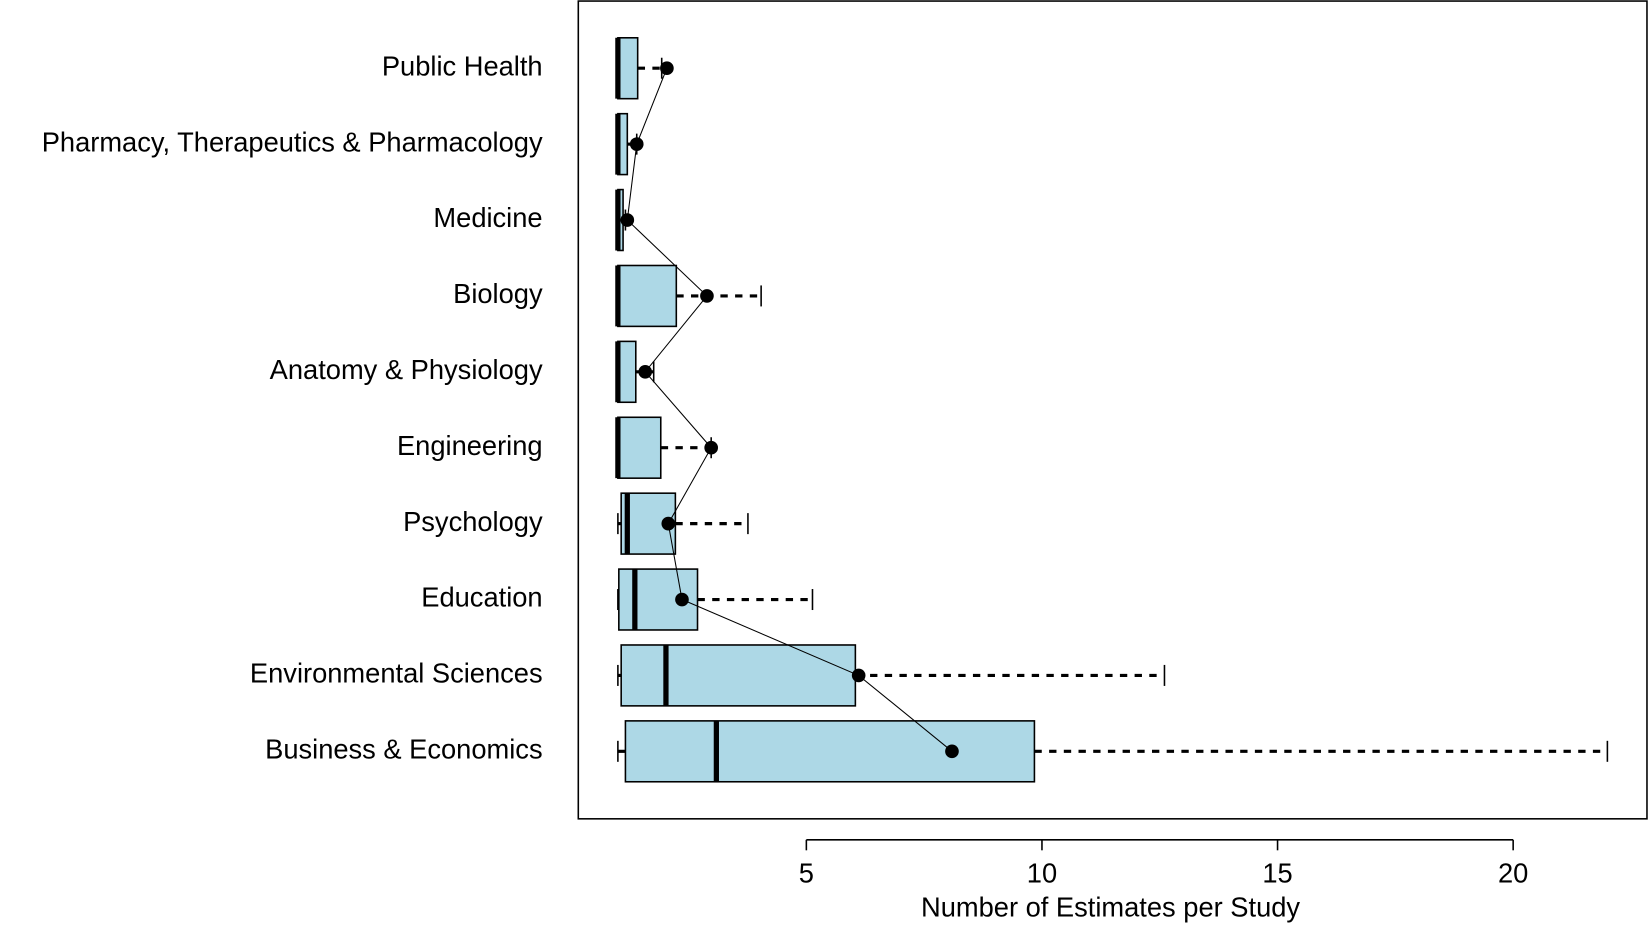 This screenshot has height=933, width=1650. Describe the element at coordinates (462, 65) in the screenshot. I see `y-tick-label: Public Health` at that location.